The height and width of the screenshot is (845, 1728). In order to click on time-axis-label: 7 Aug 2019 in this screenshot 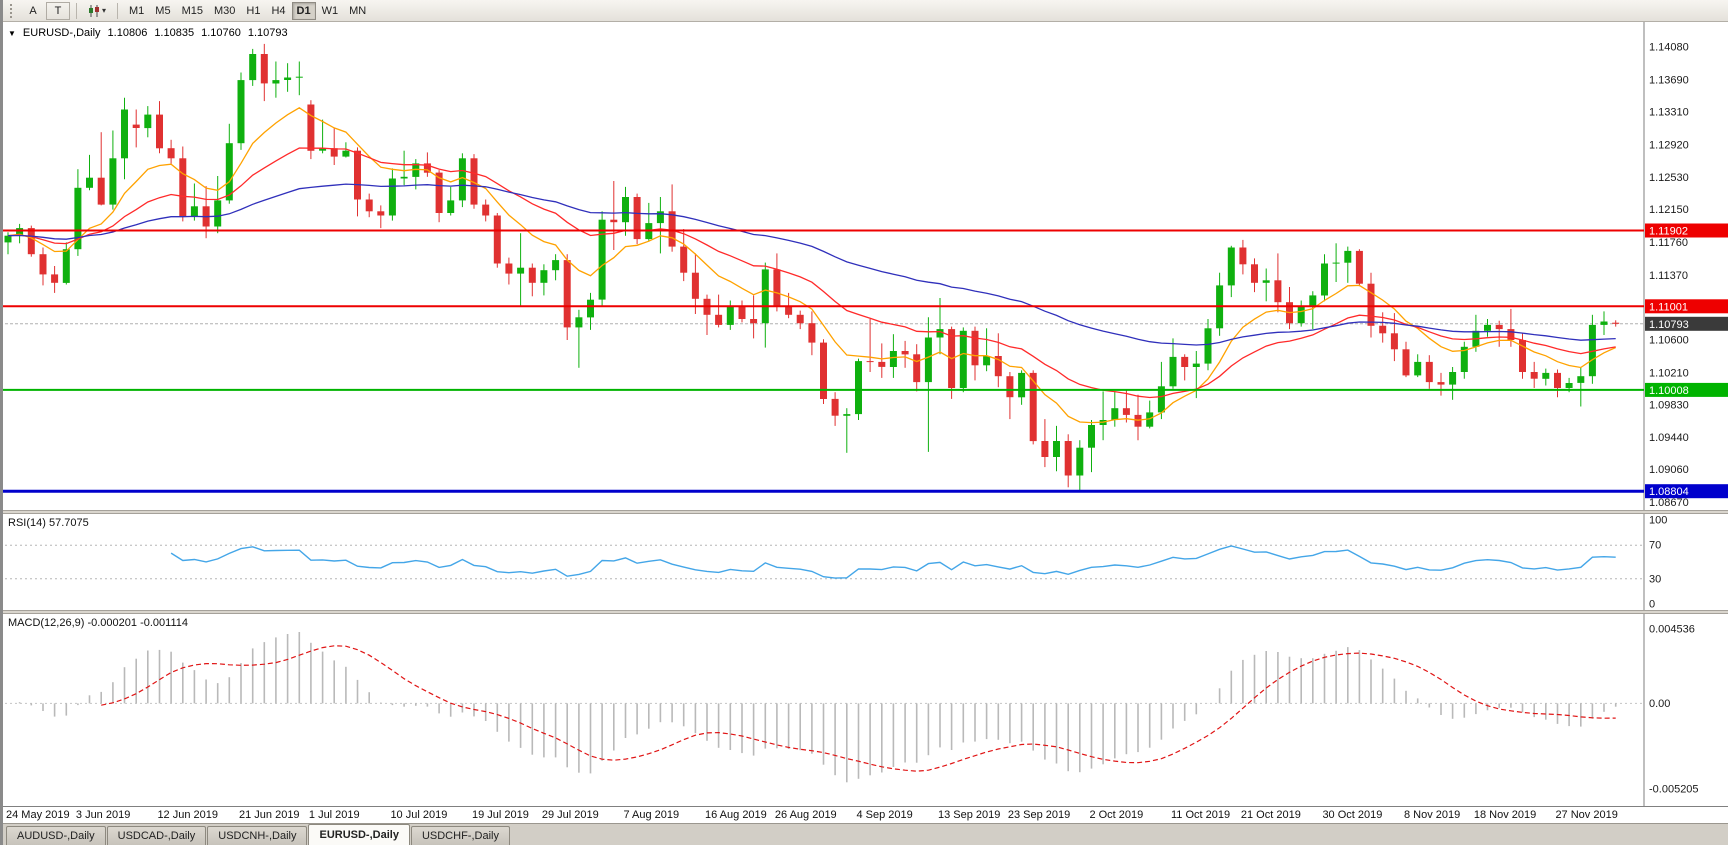, I will do `click(651, 815)`.